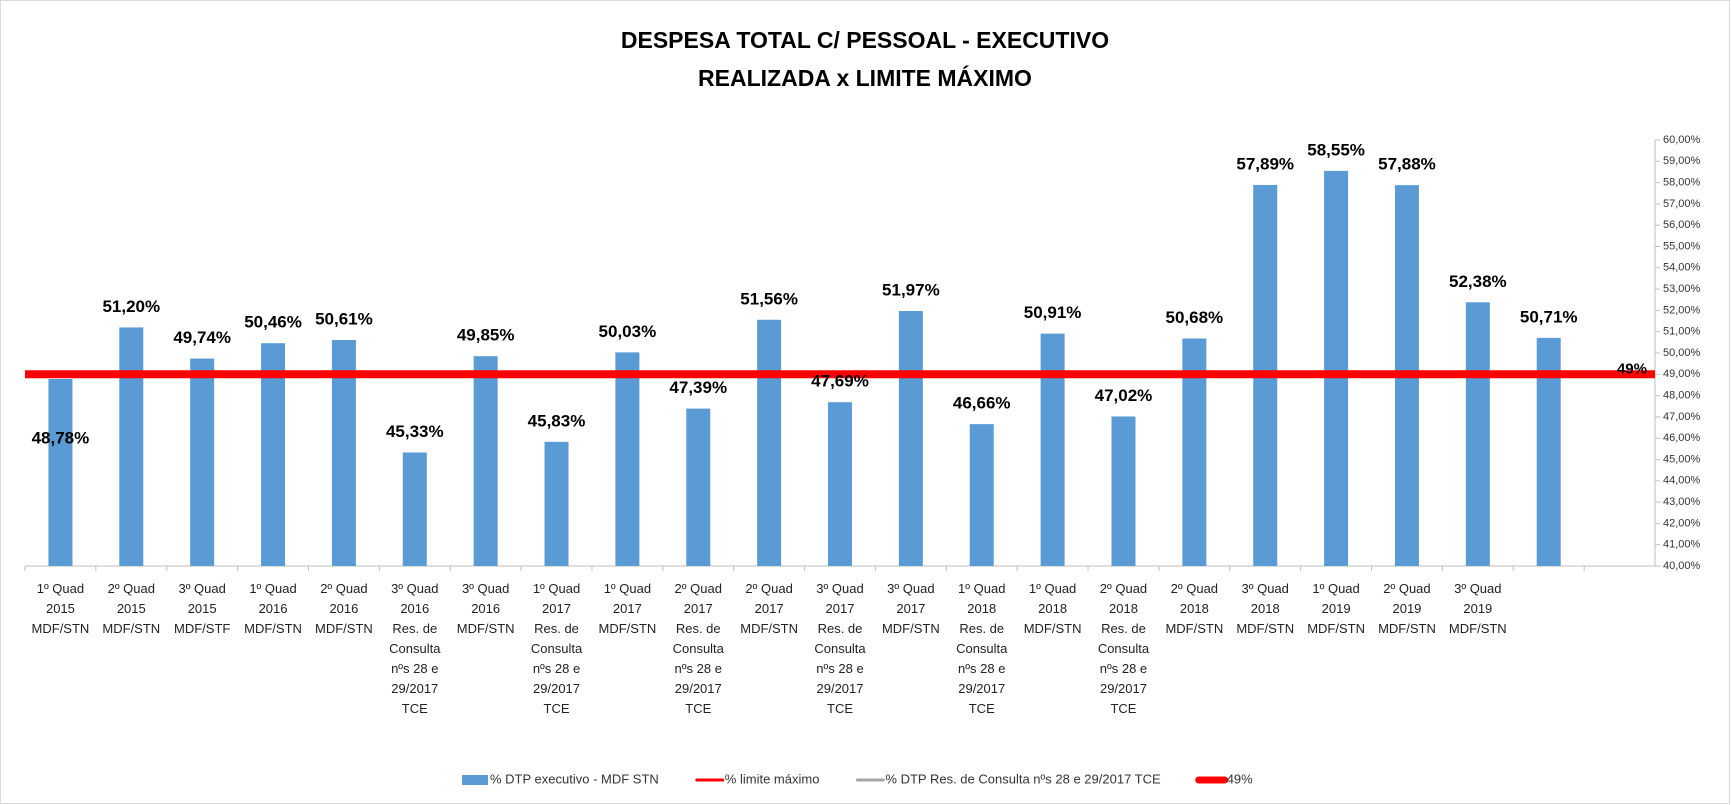  Describe the element at coordinates (982, 403) in the screenshot. I see `data-label: 46,66%` at that location.